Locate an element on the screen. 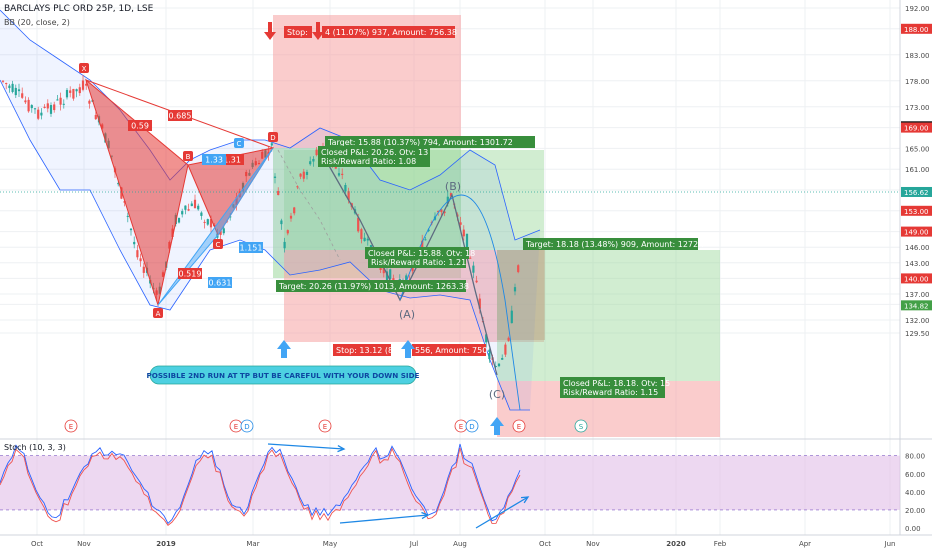  stoch-d-line is located at coordinates (260, 486).